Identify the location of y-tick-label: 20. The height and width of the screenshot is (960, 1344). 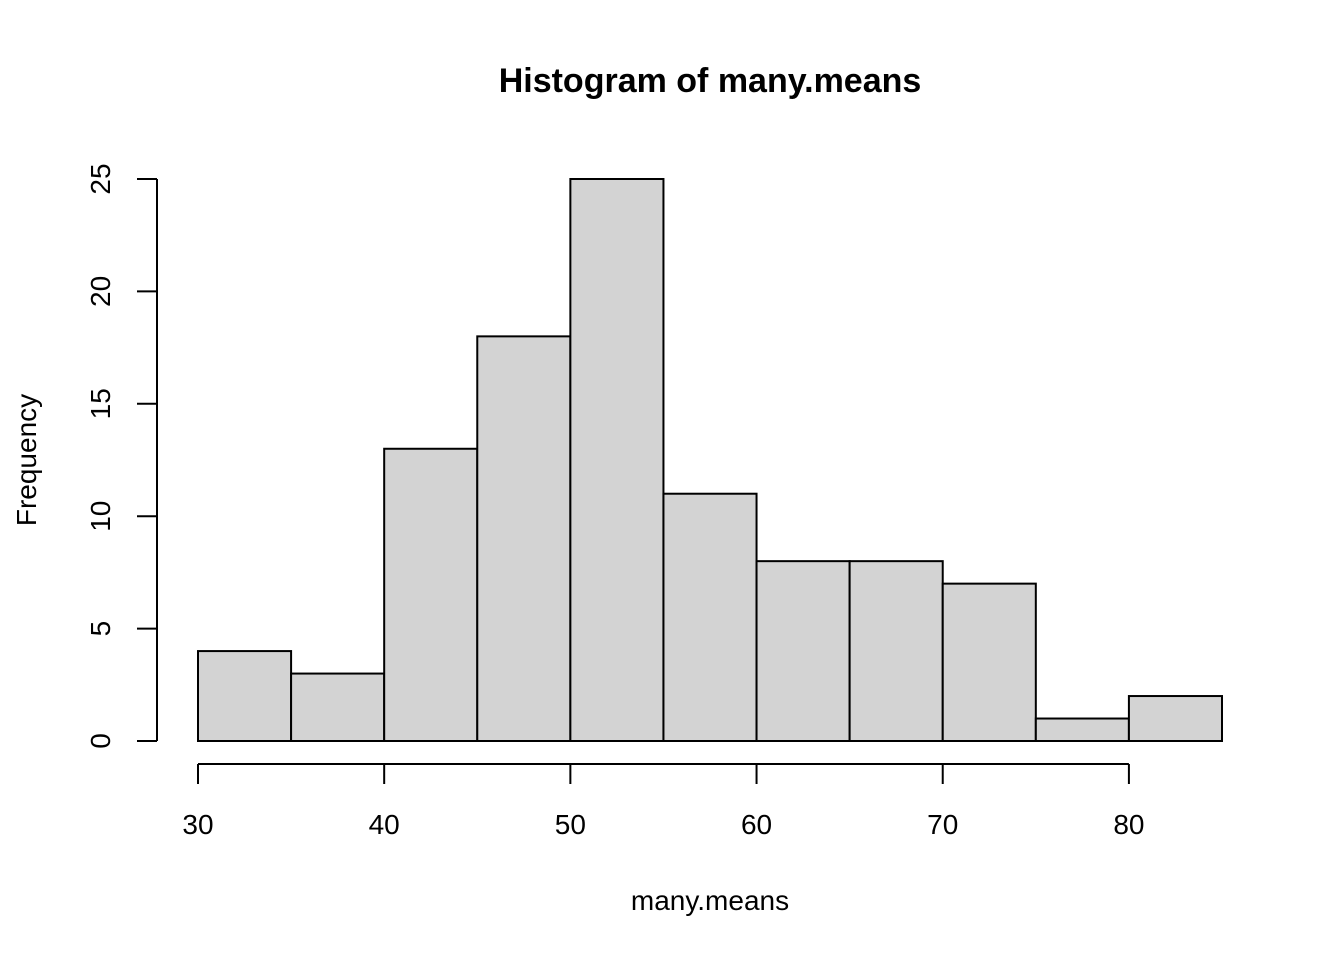
(100, 291).